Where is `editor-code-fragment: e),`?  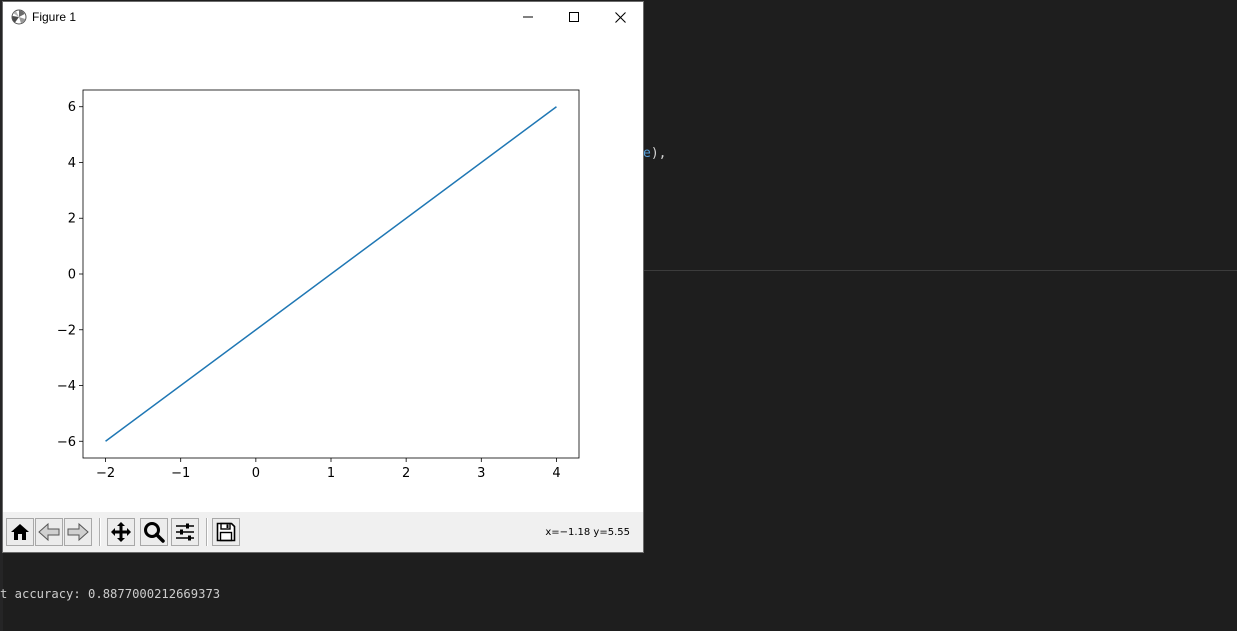 editor-code-fragment: e), is located at coordinates (654, 153).